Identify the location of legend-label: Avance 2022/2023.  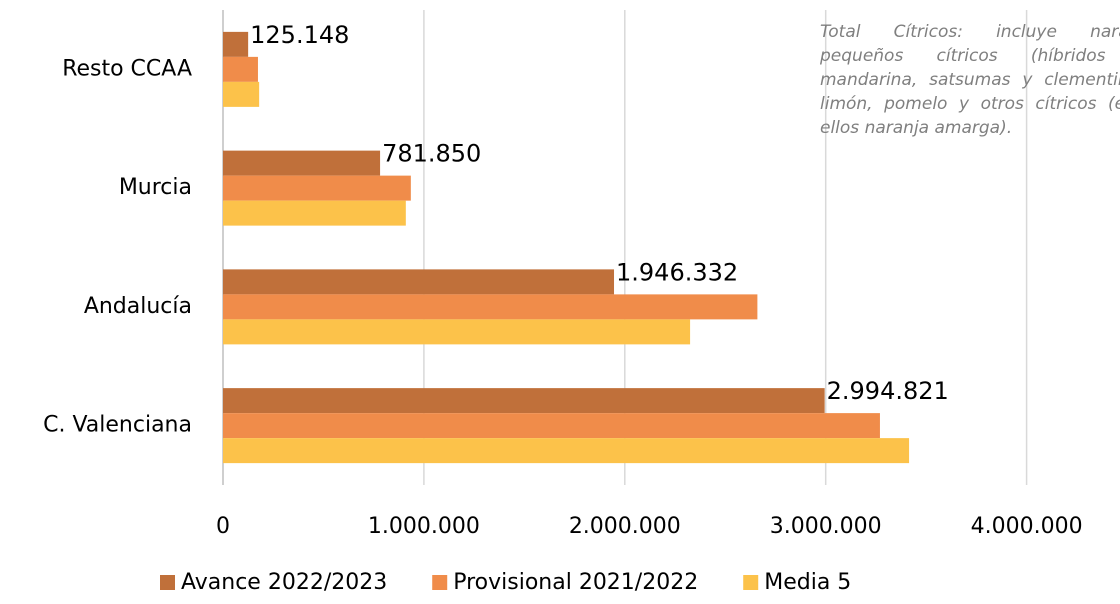
(284, 582).